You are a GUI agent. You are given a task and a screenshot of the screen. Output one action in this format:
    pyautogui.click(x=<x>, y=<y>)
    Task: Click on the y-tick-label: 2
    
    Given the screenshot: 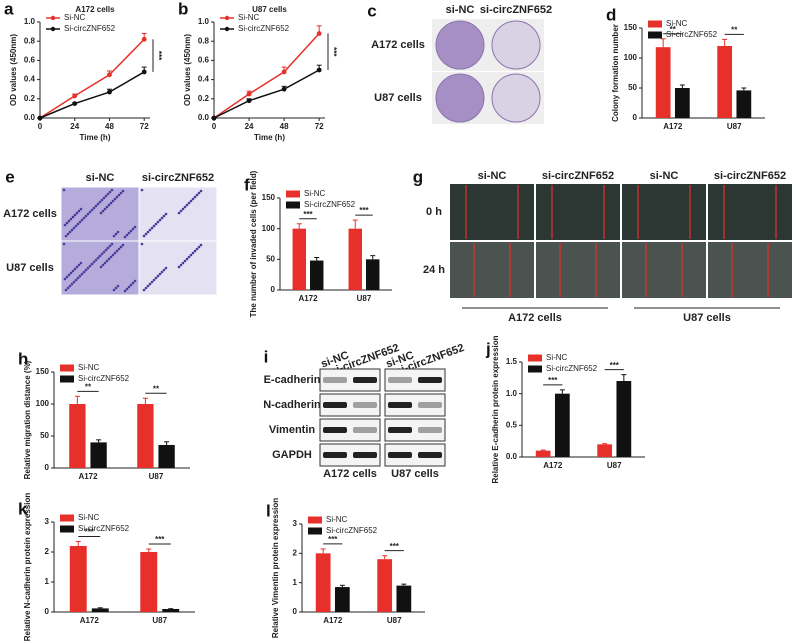 What is the action you would take?
    pyautogui.click(x=295, y=552)
    